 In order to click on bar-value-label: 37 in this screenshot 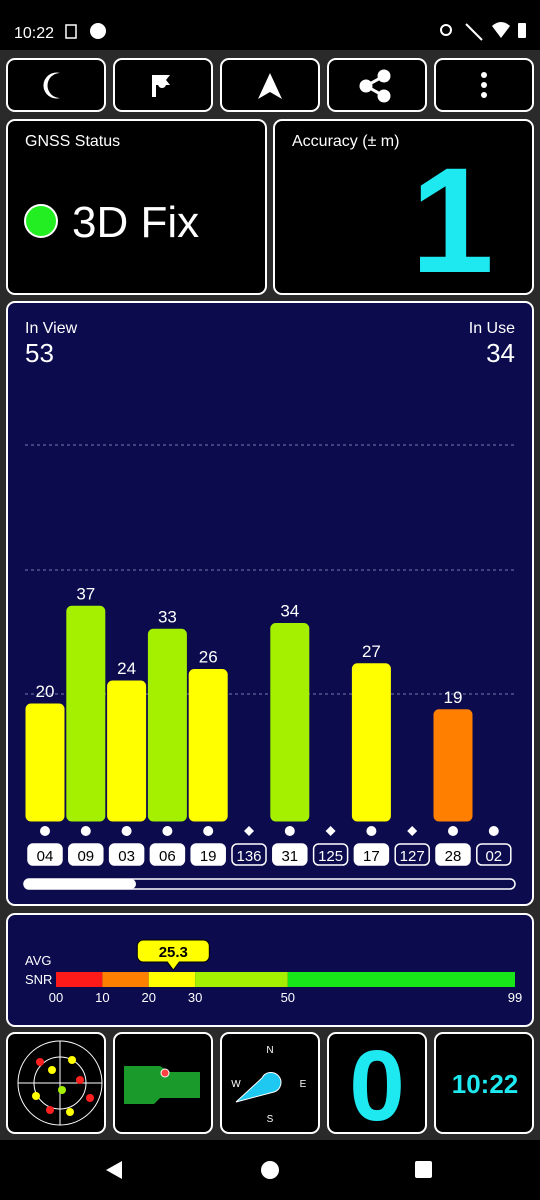, I will do `click(85, 593)`.